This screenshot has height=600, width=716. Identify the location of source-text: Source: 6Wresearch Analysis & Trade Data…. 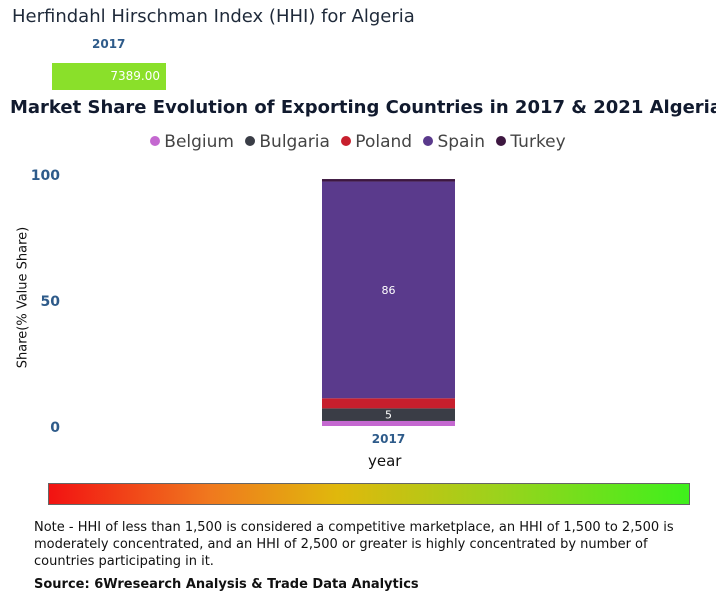
(226, 584).